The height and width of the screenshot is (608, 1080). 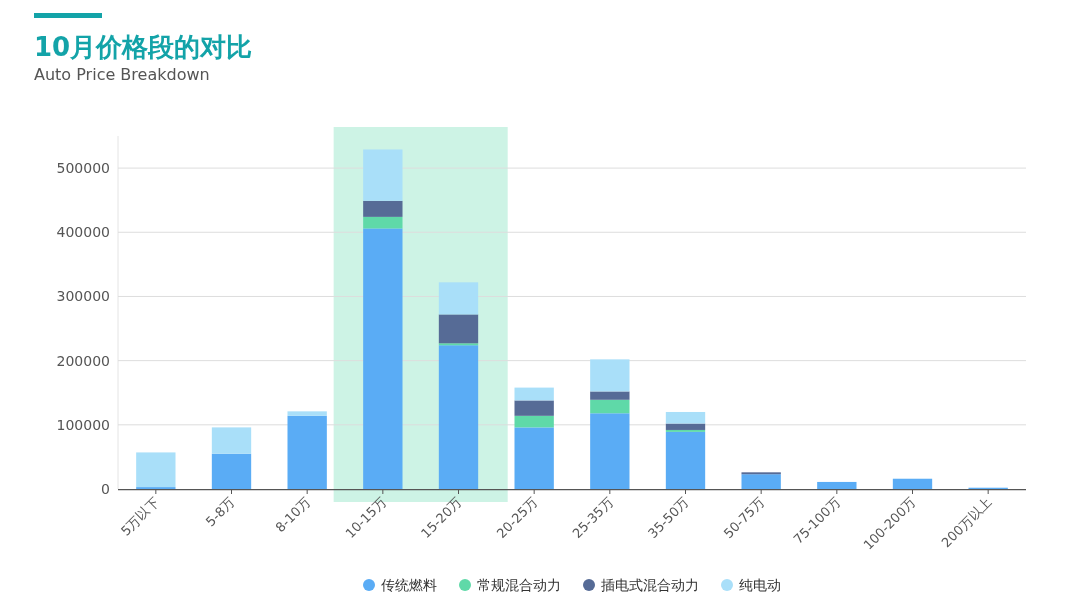 What do you see at coordinates (650, 585) in the screenshot?
I see `legend-label: 插电式混合动力` at bounding box center [650, 585].